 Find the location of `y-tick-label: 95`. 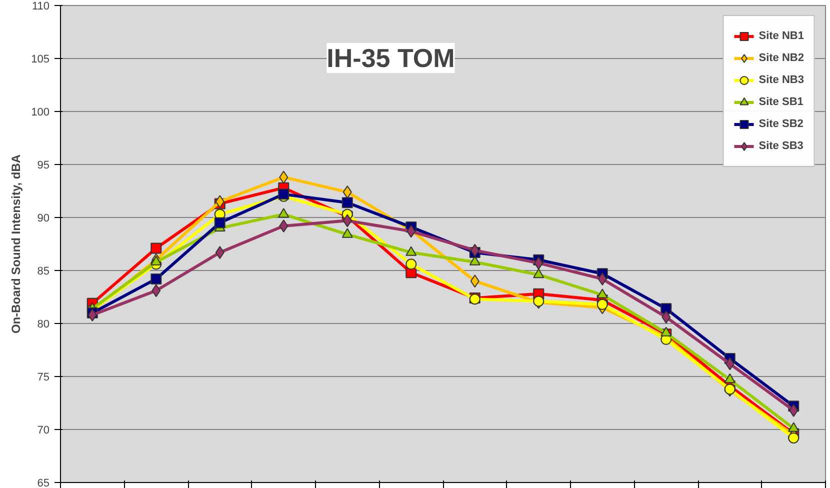

y-tick-label: 95 is located at coordinates (43, 166).